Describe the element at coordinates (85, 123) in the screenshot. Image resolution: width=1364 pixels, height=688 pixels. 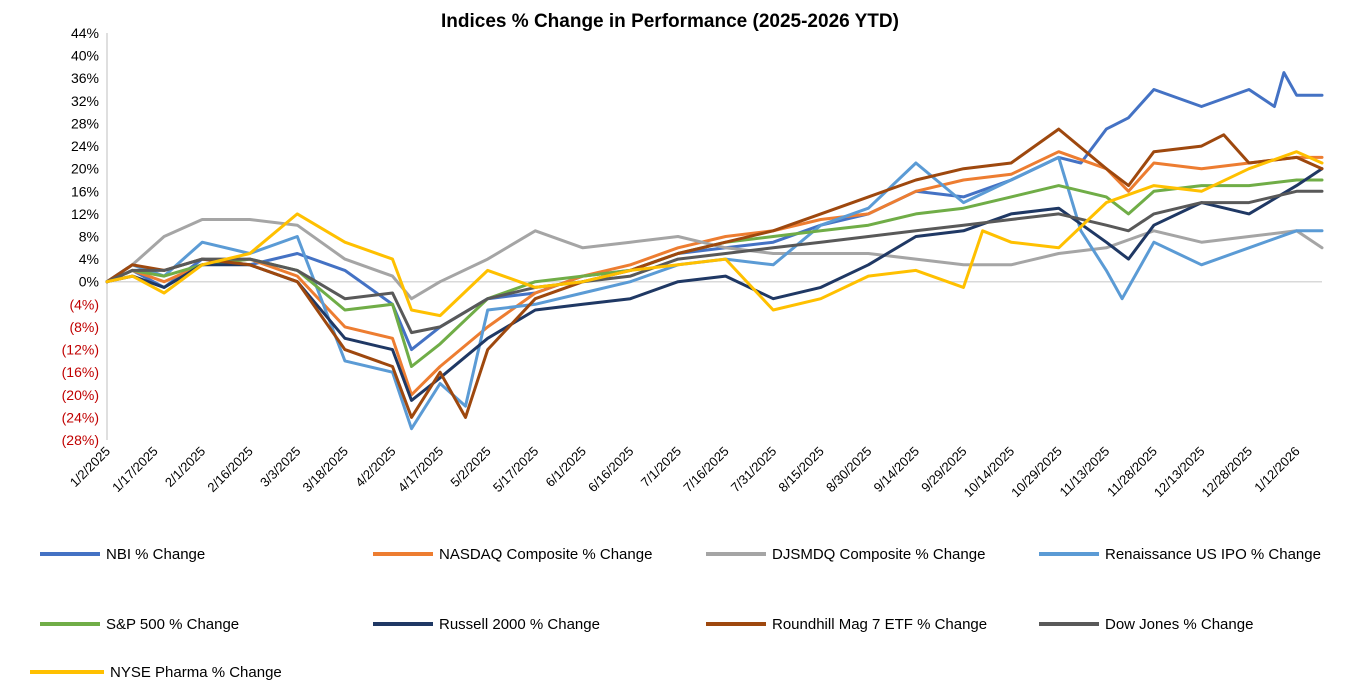
I see `y-tick-label: 28%` at that location.